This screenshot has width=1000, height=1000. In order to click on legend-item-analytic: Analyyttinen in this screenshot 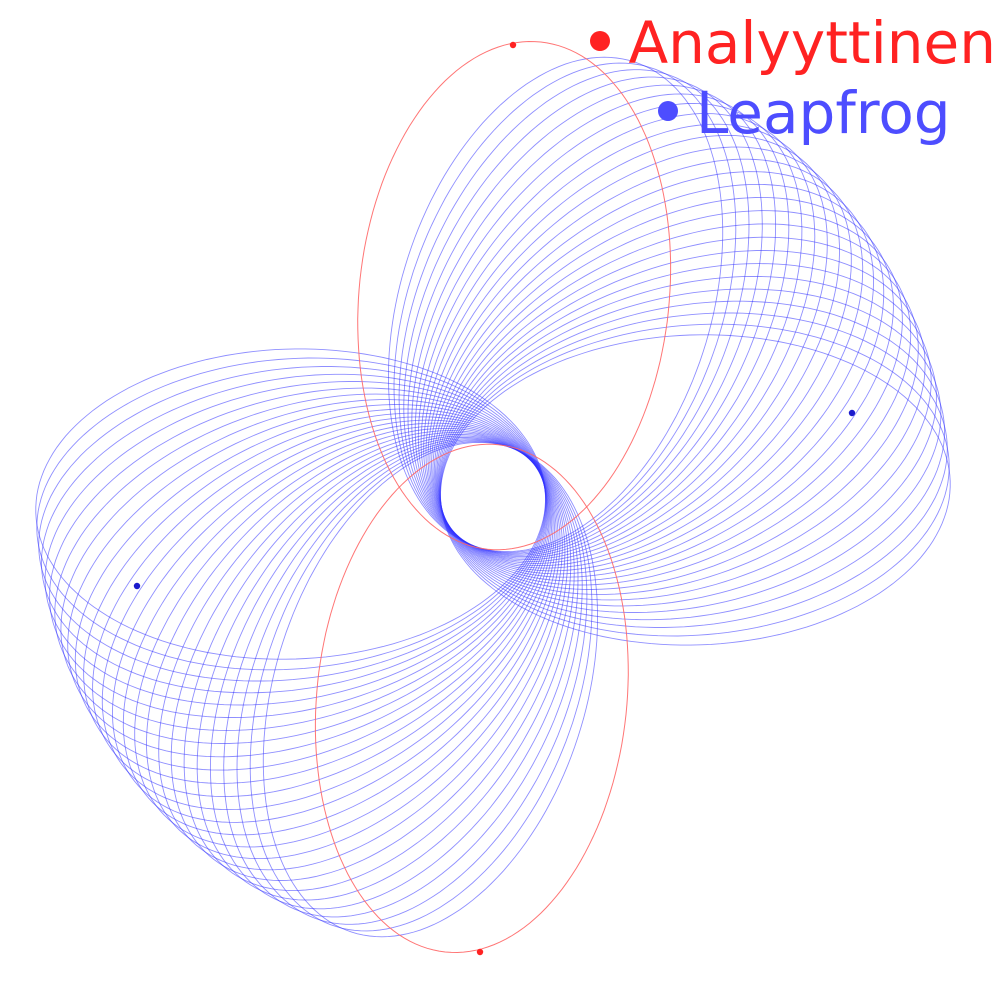, I will do `click(793, 43)`.